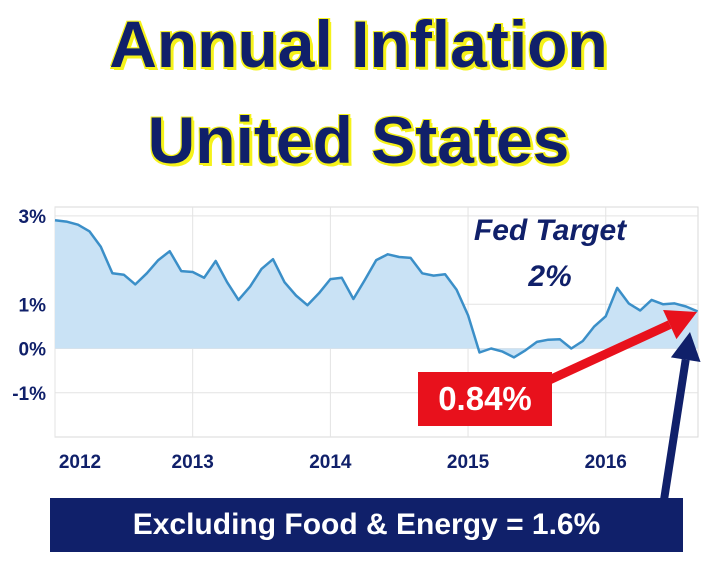 The width and height of the screenshot is (717, 563). What do you see at coordinates (485, 399) in the screenshot?
I see `inflation-value-callout: 0.84%` at bounding box center [485, 399].